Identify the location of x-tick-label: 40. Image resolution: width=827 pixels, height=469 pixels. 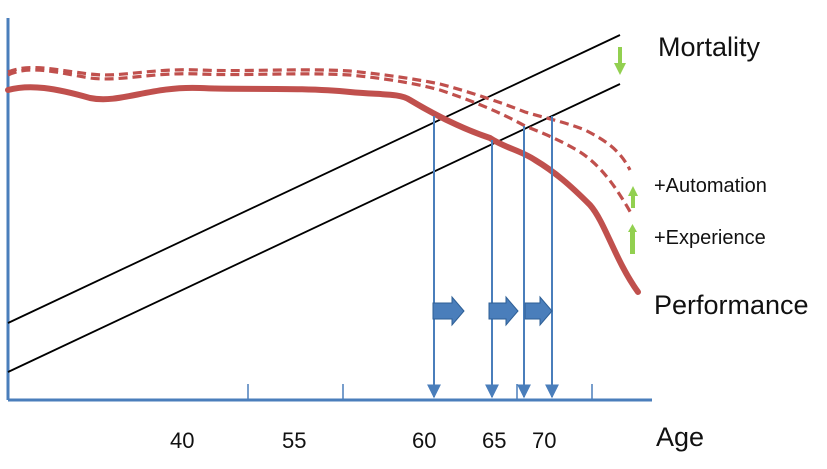
(182, 440).